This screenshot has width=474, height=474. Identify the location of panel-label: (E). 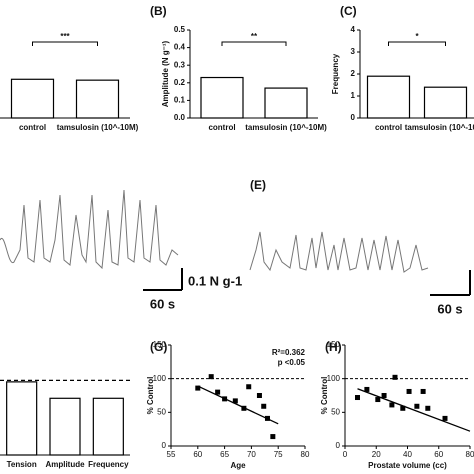
(258, 185).